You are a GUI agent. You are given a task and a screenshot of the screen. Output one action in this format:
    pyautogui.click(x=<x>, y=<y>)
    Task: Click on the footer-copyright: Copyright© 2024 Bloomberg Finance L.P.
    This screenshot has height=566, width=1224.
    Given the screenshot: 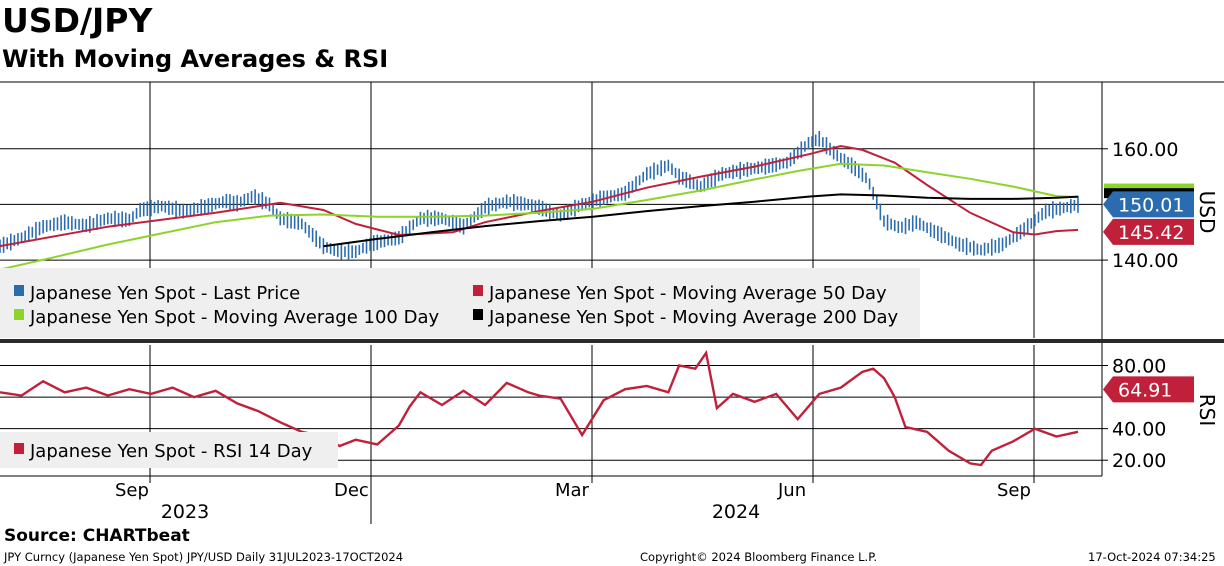 What is the action you would take?
    pyautogui.click(x=758, y=557)
    